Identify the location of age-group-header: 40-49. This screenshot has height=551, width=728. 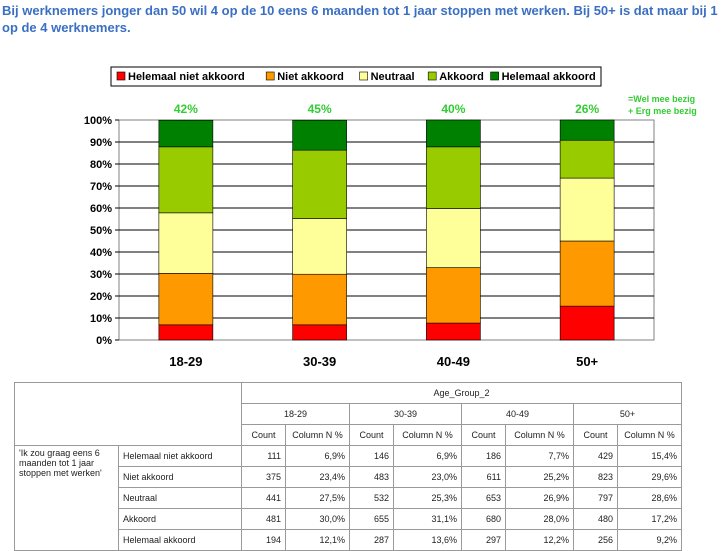
(517, 414).